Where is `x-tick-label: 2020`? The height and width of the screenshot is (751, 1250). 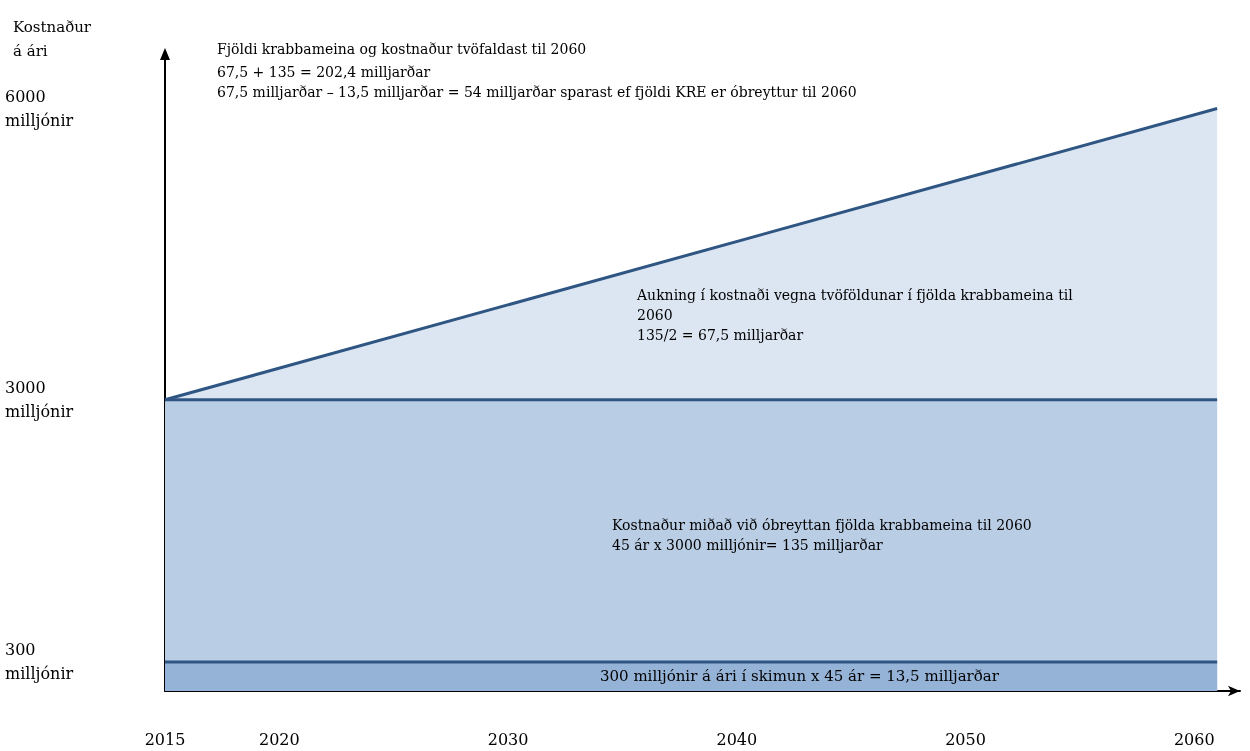 x-tick-label: 2020 is located at coordinates (279, 739).